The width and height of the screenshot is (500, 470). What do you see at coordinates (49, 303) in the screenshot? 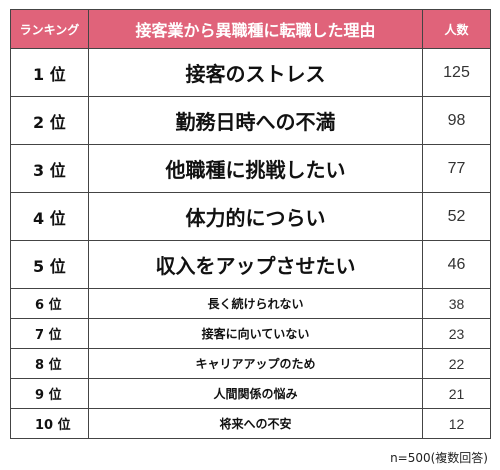
I see `rank-cell: 6 位` at bounding box center [49, 303].